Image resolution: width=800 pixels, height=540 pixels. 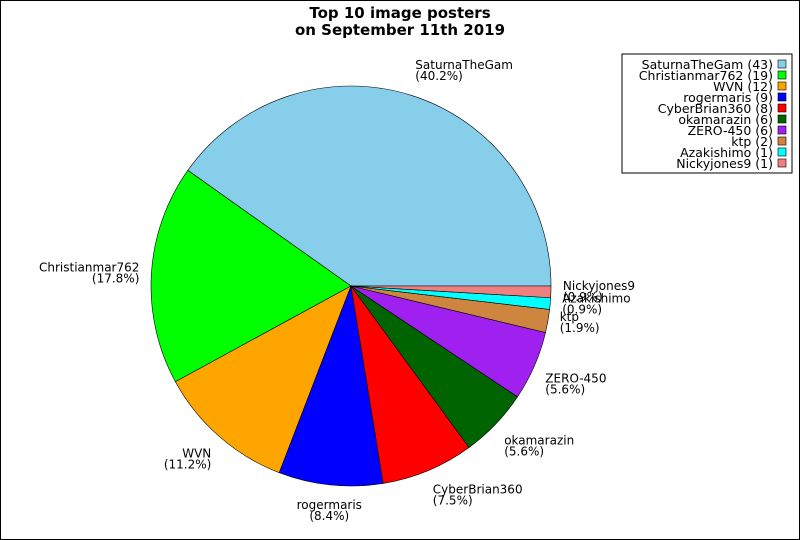 What do you see at coordinates (524, 452) in the screenshot?
I see `slice-percent-okamarazin: (5.6%)` at bounding box center [524, 452].